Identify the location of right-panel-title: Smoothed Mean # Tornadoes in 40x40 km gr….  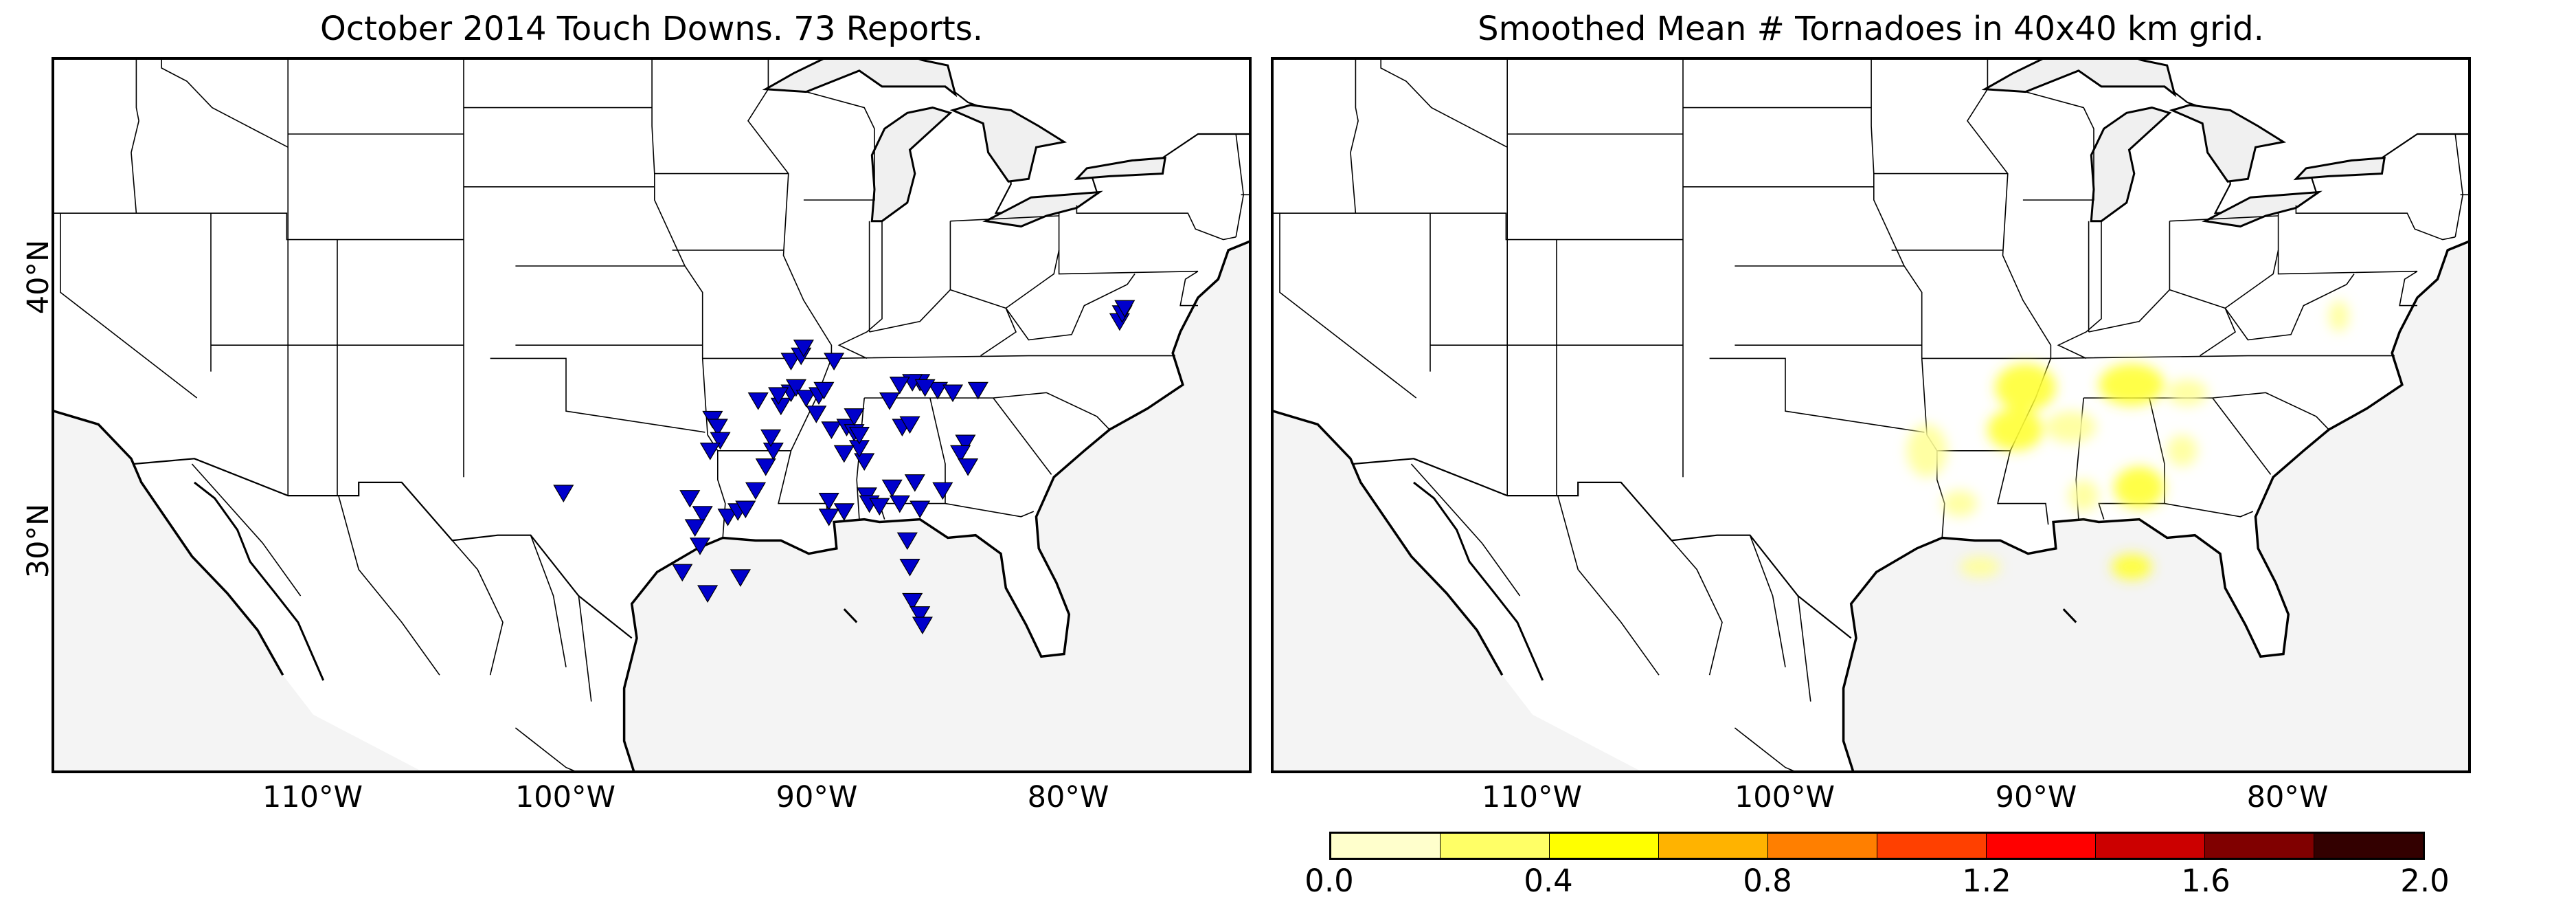
(1871, 29).